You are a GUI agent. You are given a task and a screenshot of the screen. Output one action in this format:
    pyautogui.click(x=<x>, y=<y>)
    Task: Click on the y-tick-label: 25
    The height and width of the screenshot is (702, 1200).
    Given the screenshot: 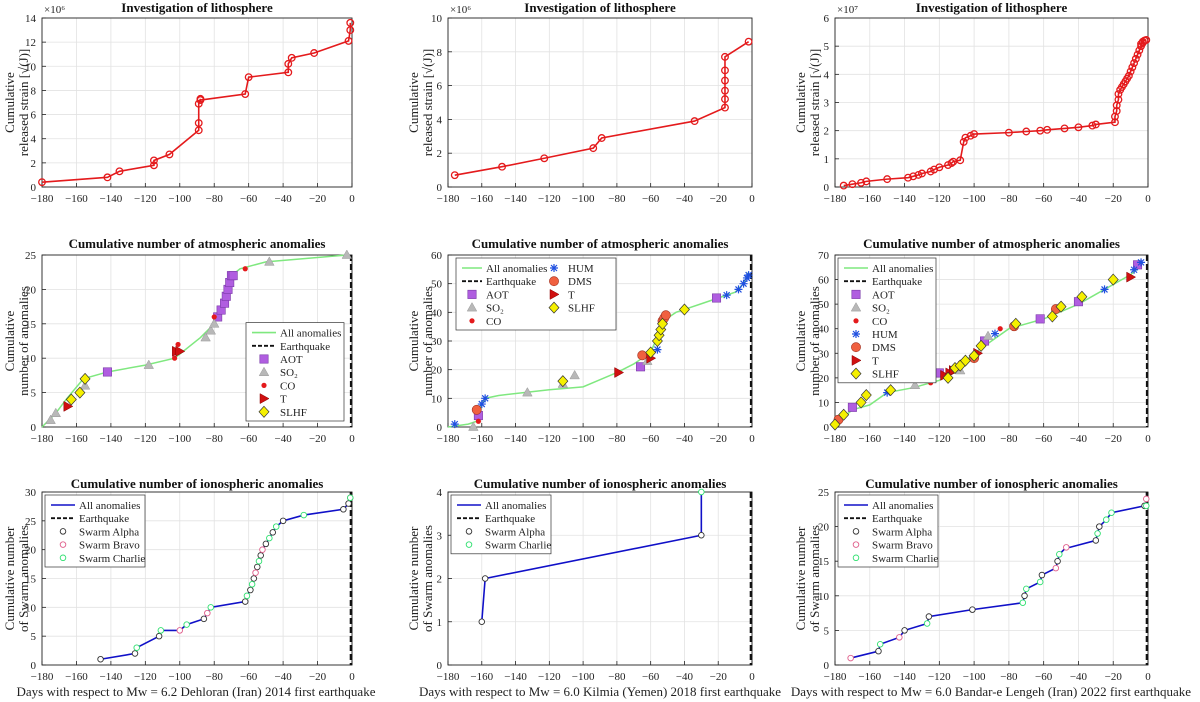 What is the action you would take?
    pyautogui.click(x=824, y=493)
    